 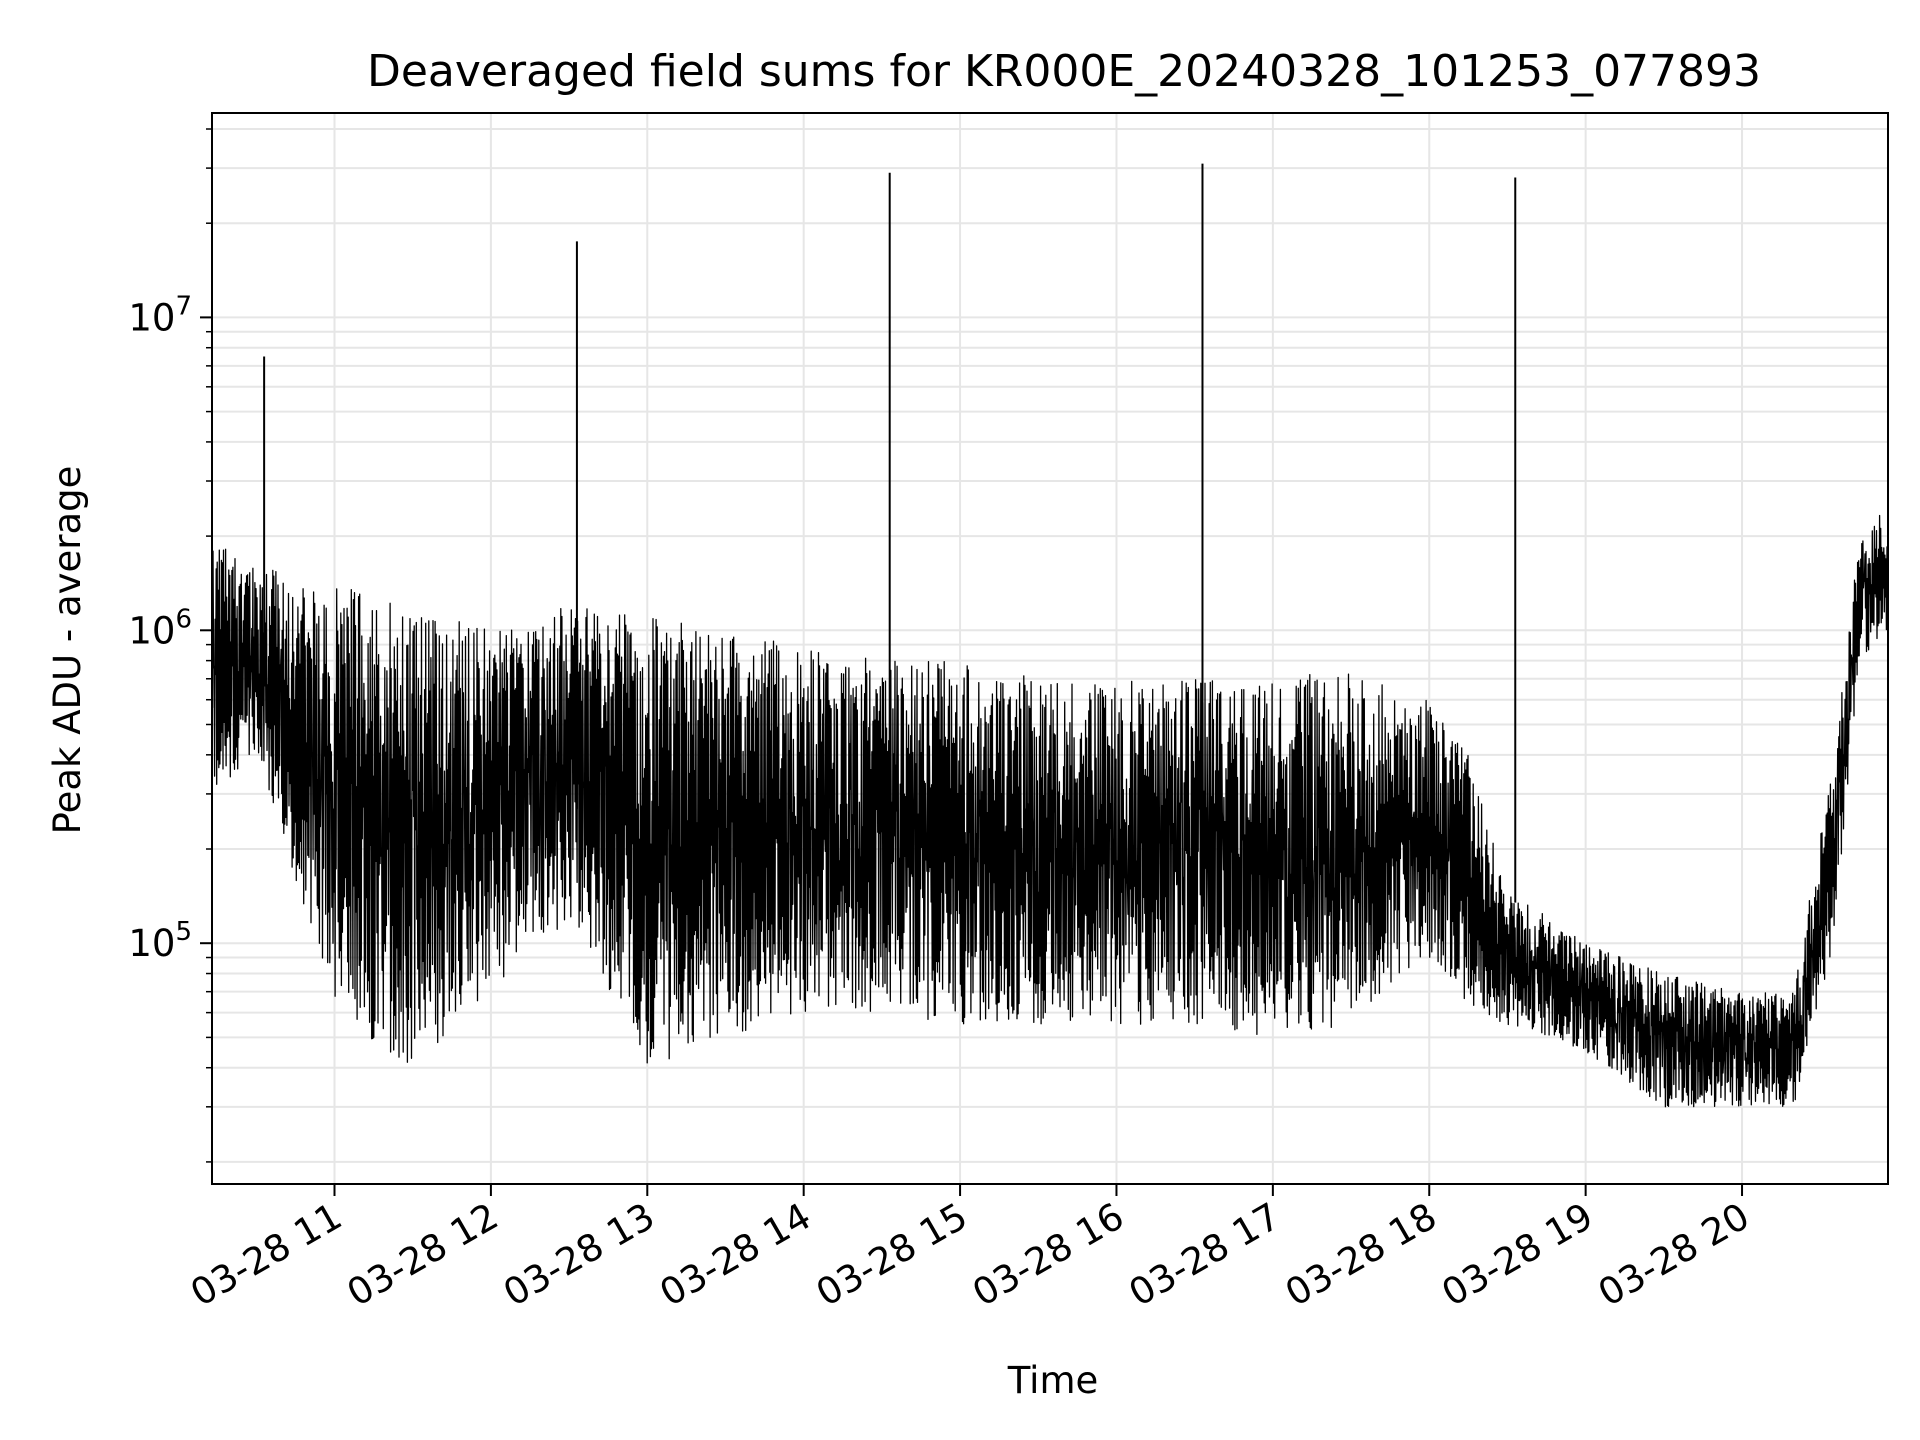 What do you see at coordinates (1053, 1380) in the screenshot?
I see `x-axis-label: Time` at bounding box center [1053, 1380].